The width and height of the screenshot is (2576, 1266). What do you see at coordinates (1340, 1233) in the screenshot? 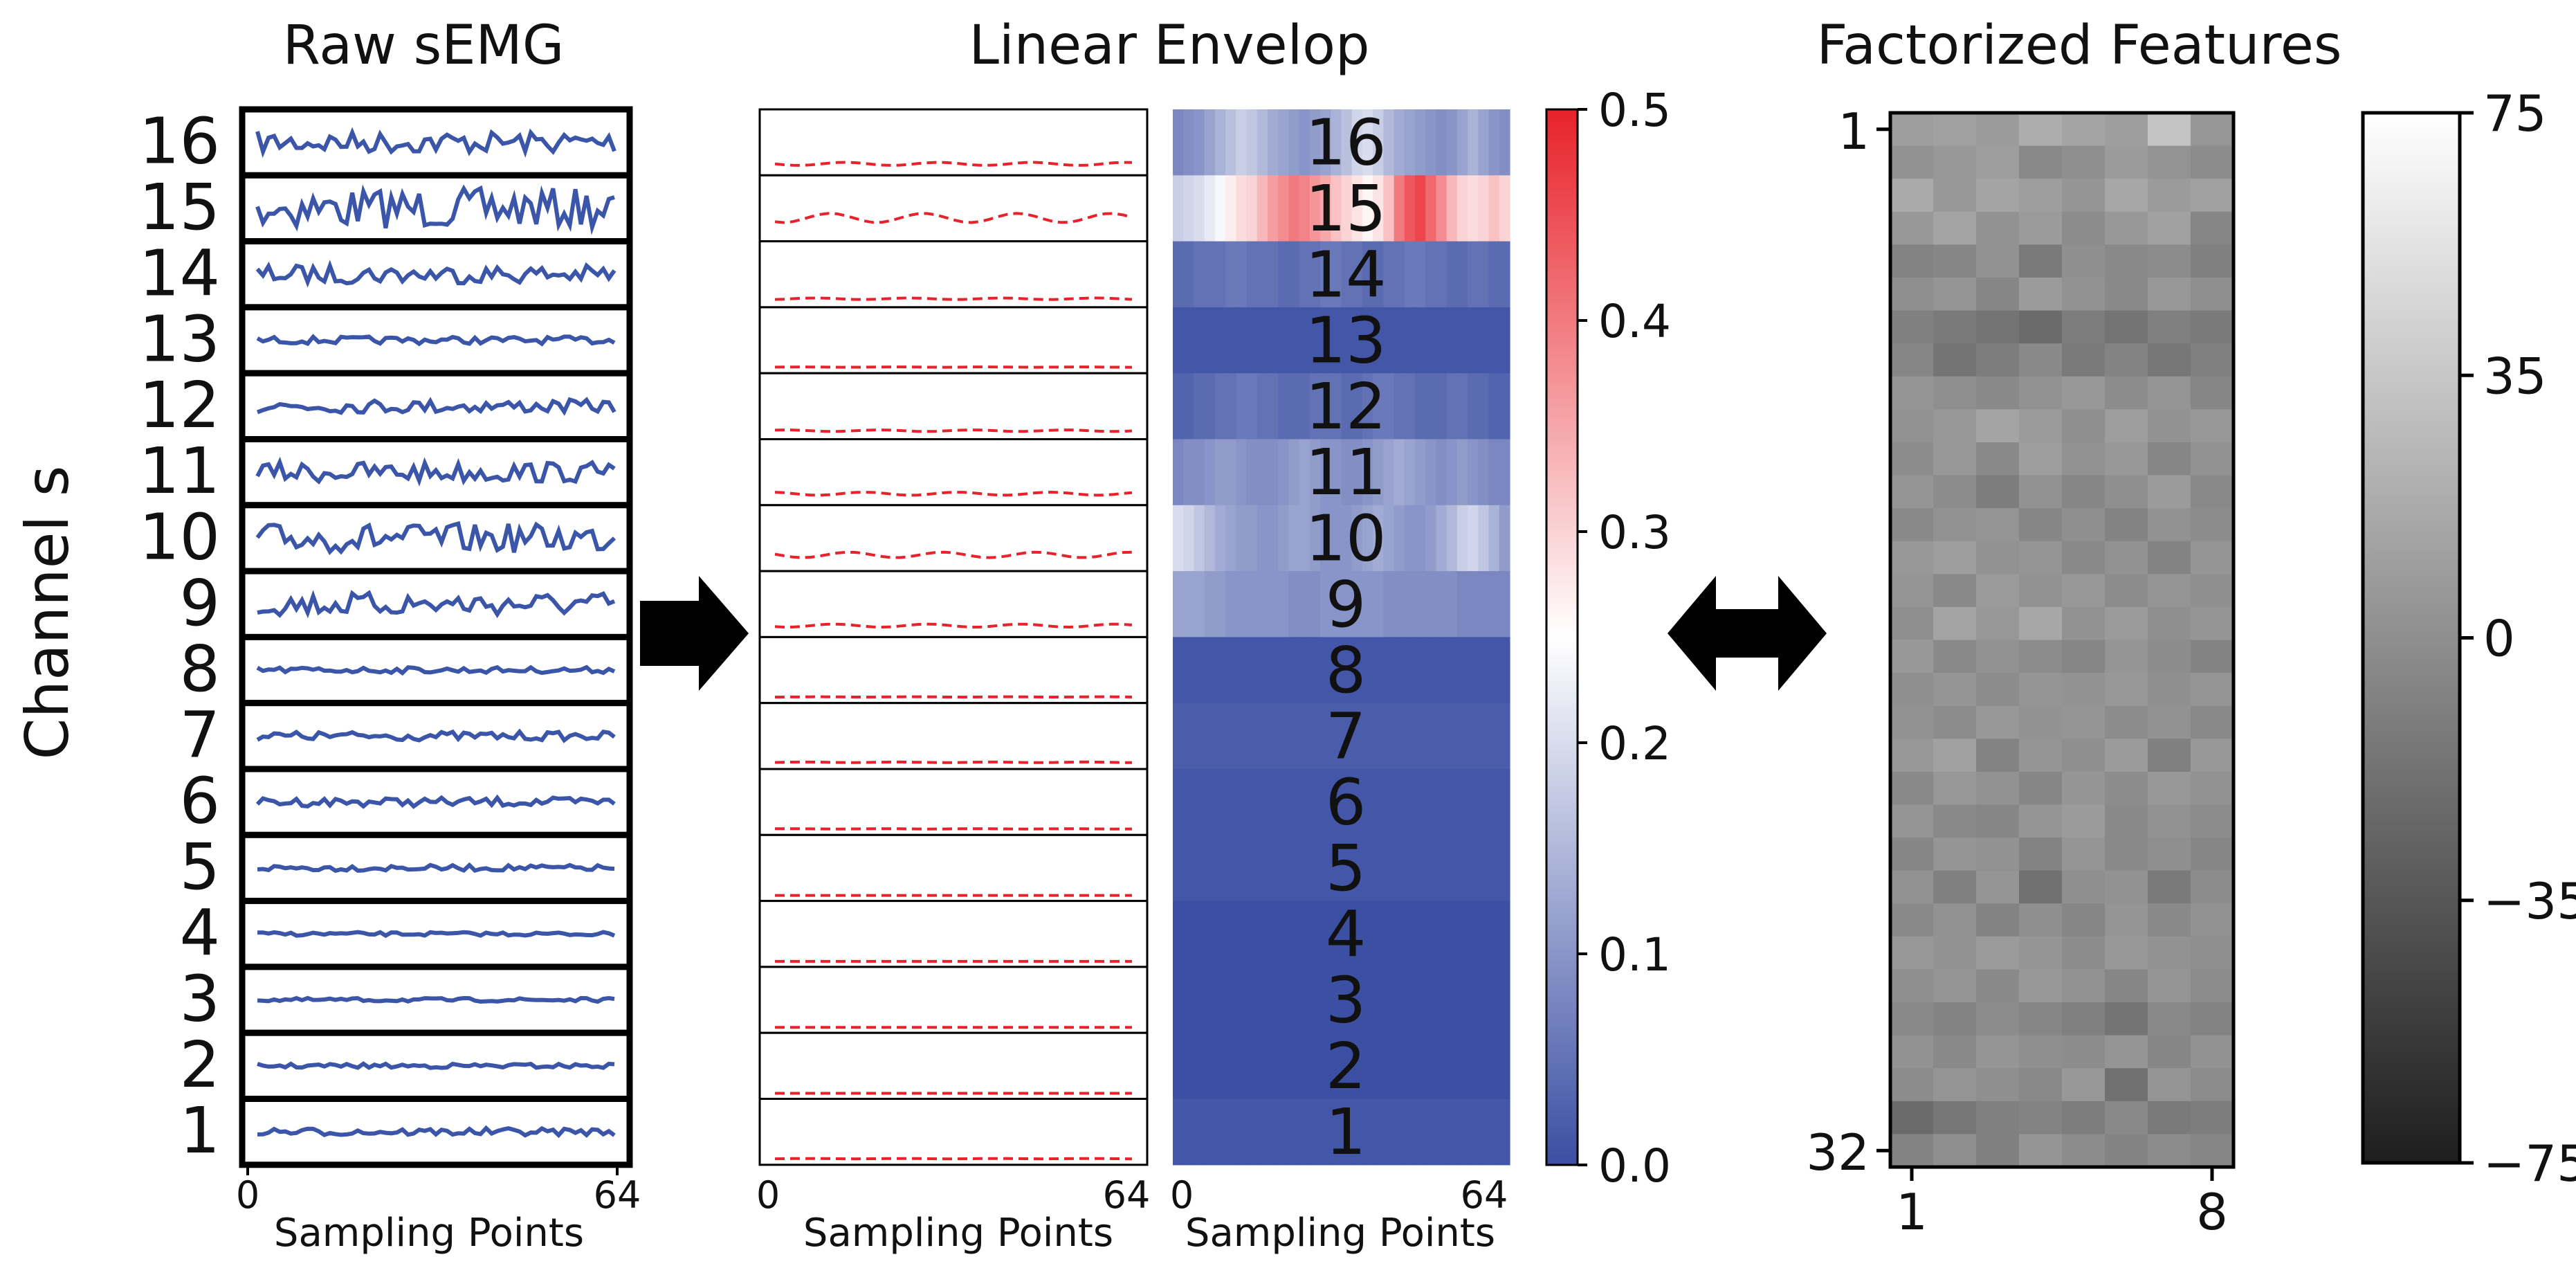
I see `heatmap-x-axis-label: Sampling Points` at bounding box center [1340, 1233].